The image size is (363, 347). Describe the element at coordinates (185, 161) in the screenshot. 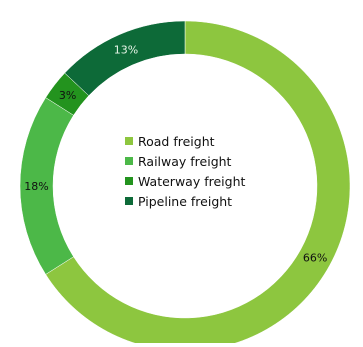

I see `legend-label-railway-freight: Railway freight` at that location.